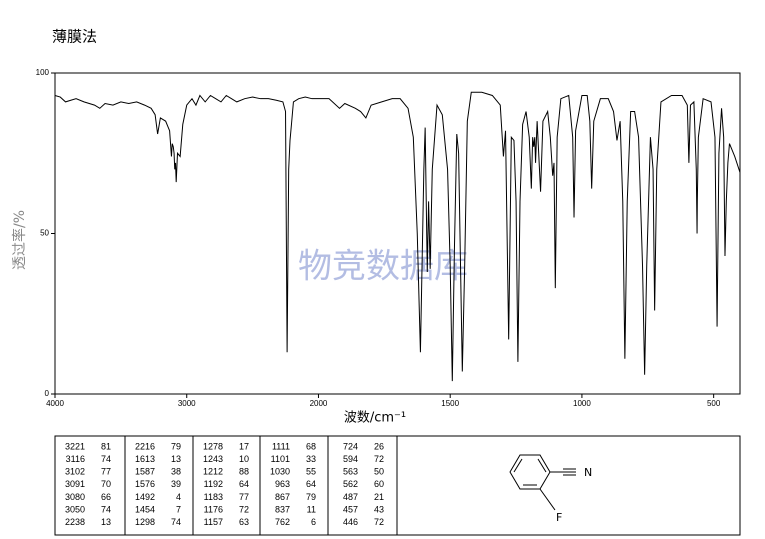  Describe the element at coordinates (547, 499) in the screenshot. I see `bond` at that location.